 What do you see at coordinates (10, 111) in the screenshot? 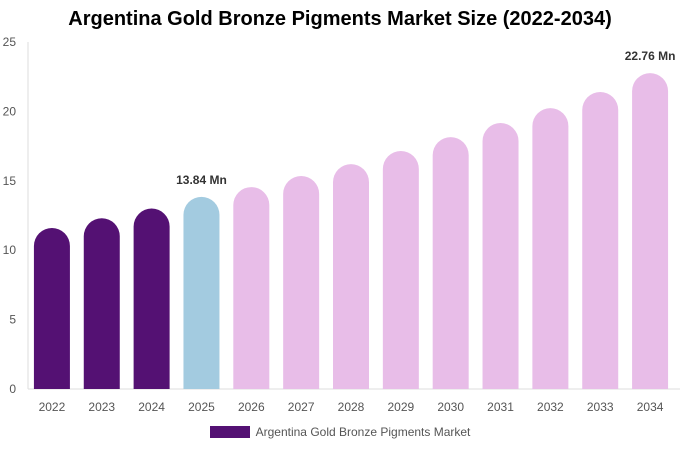
I see `y-tick-label: 20` at bounding box center [10, 111].